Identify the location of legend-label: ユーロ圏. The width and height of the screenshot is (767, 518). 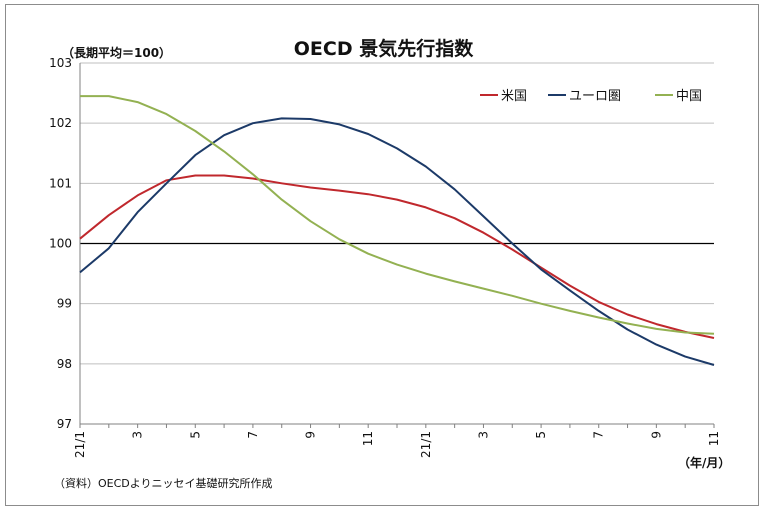
(595, 96).